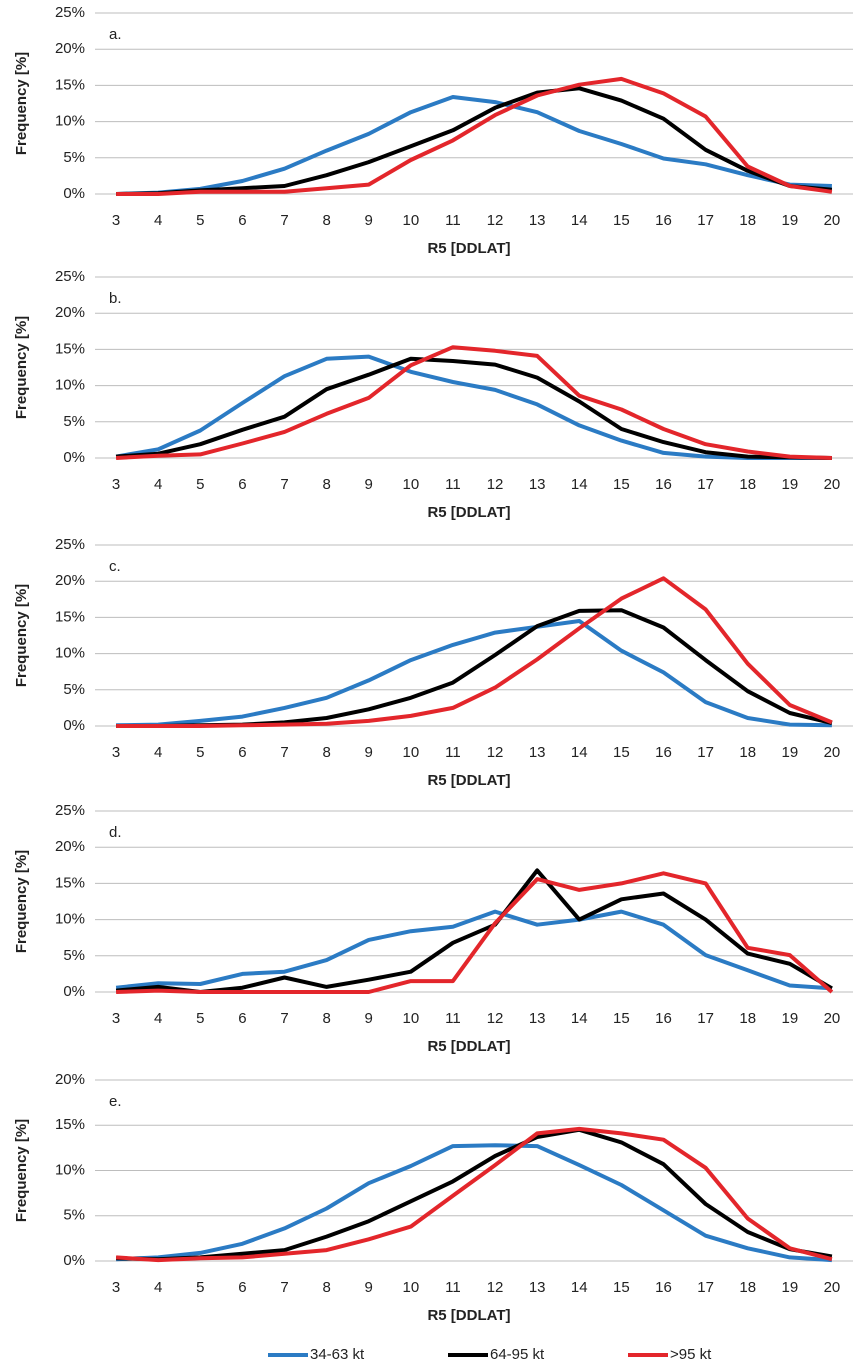  I want to click on panel-label: e., so click(115, 1101).